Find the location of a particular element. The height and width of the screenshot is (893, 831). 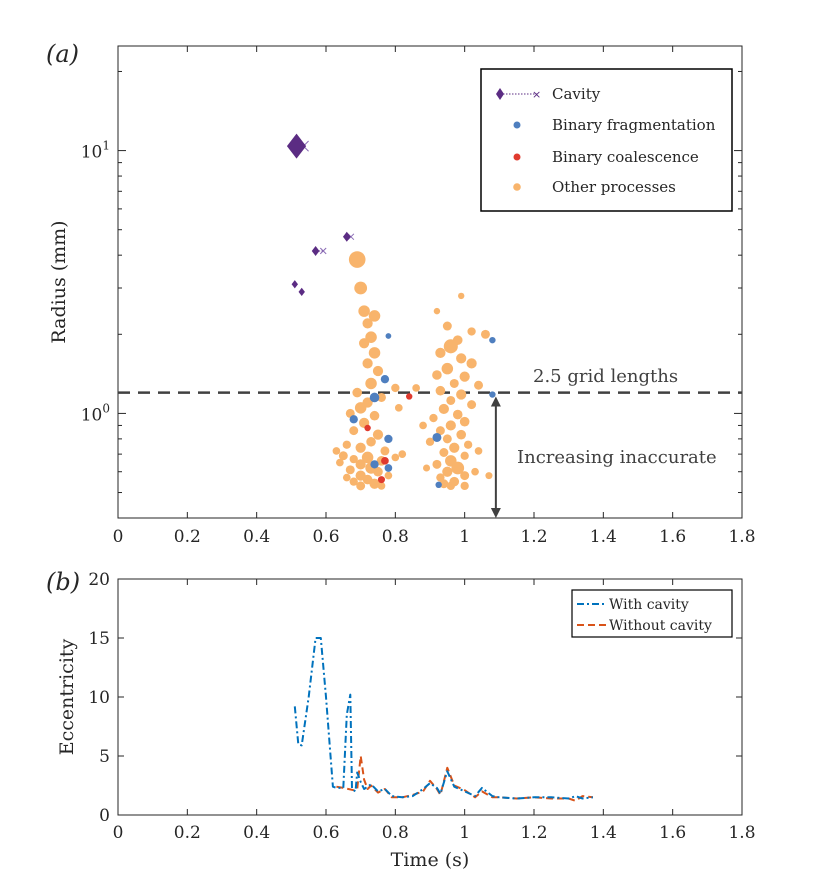

panel-b-ytick-label: 15 is located at coordinates (99, 639).